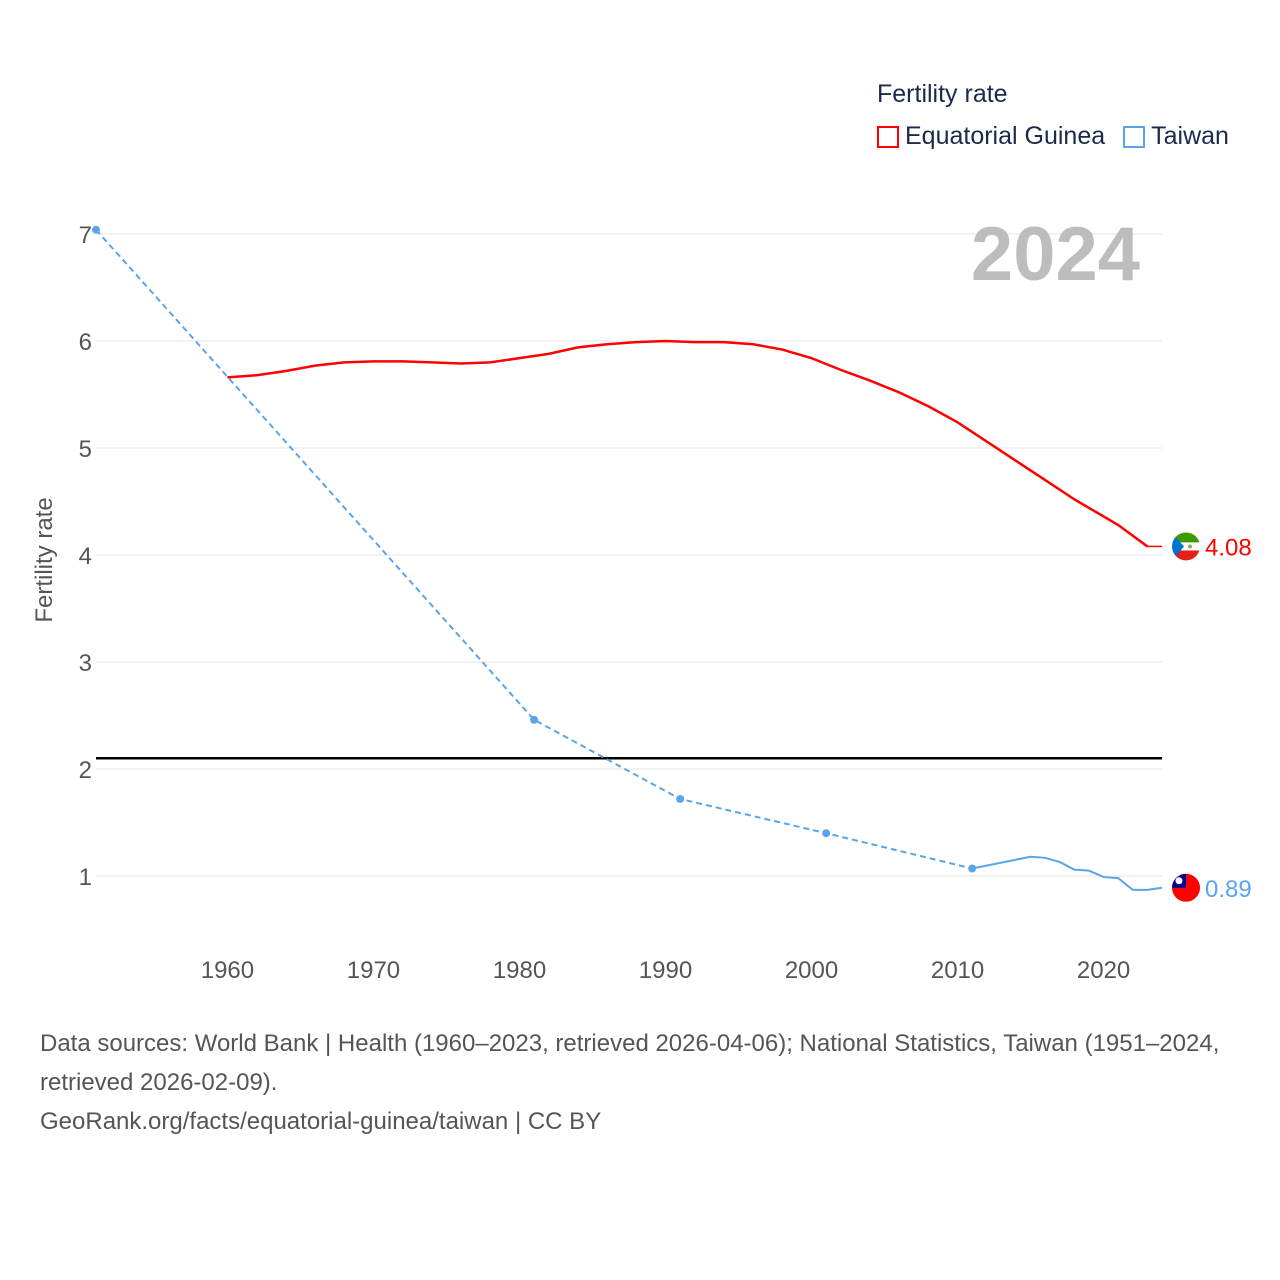 The height and width of the screenshot is (1280, 1280). Describe the element at coordinates (373, 970) in the screenshot. I see `x-tick-label: 1970` at that location.